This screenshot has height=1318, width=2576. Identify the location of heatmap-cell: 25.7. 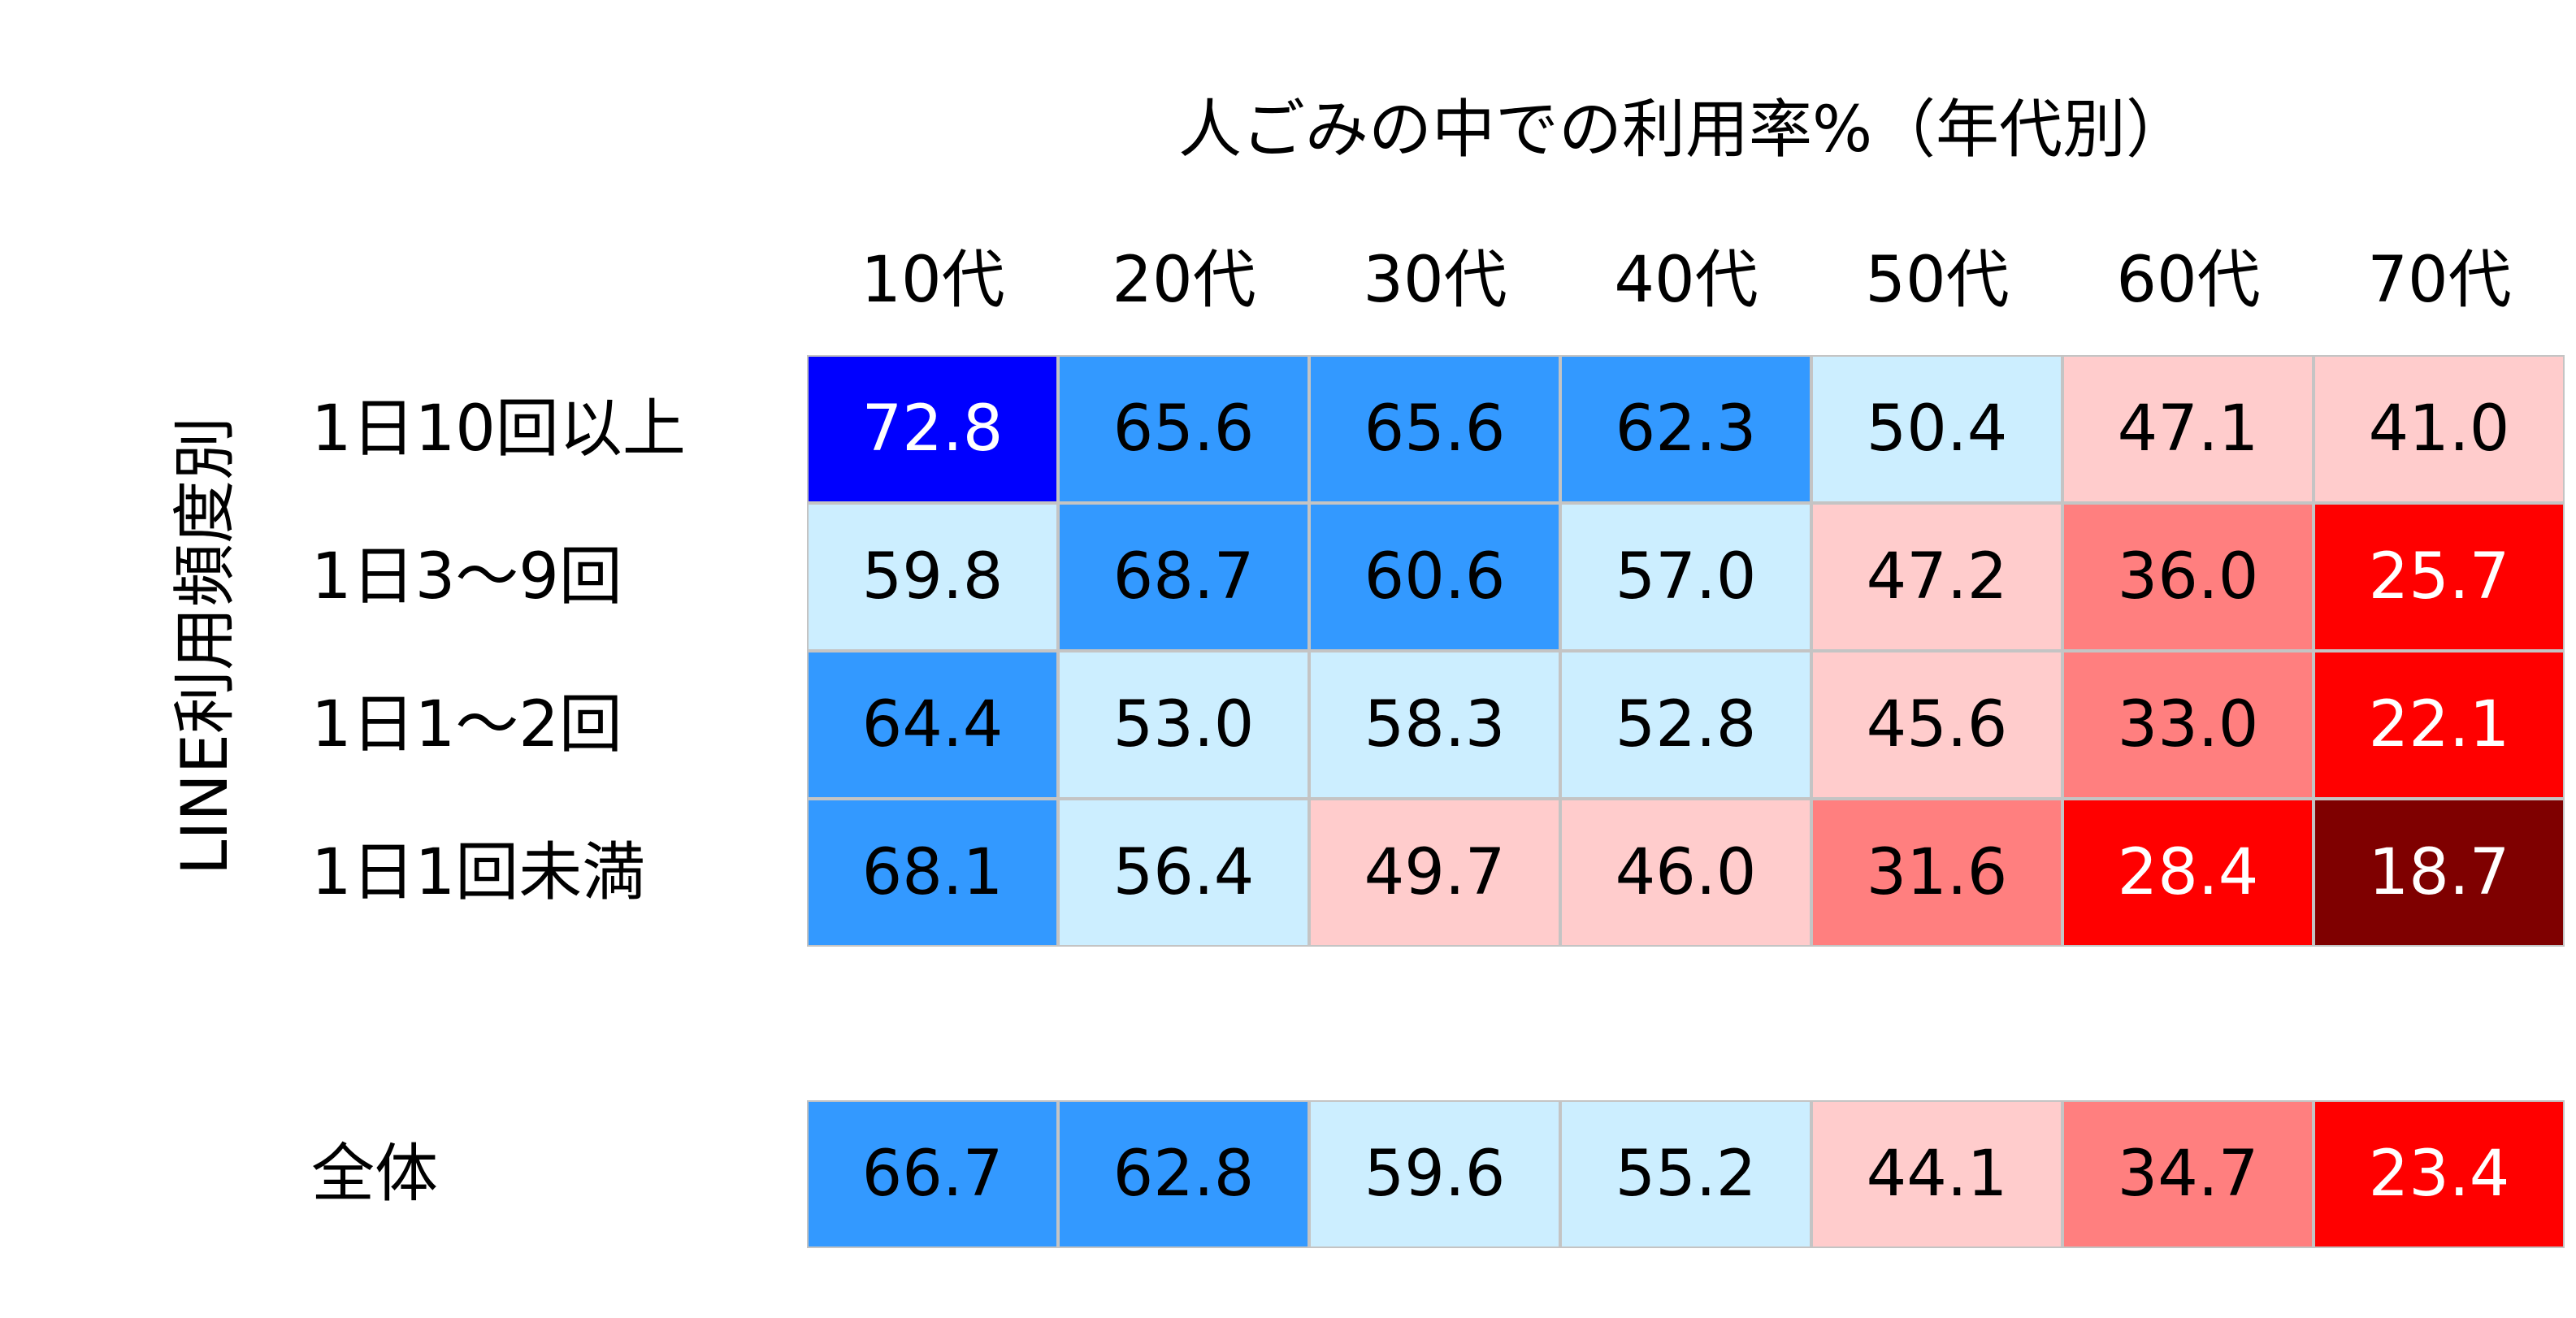
(2439, 577).